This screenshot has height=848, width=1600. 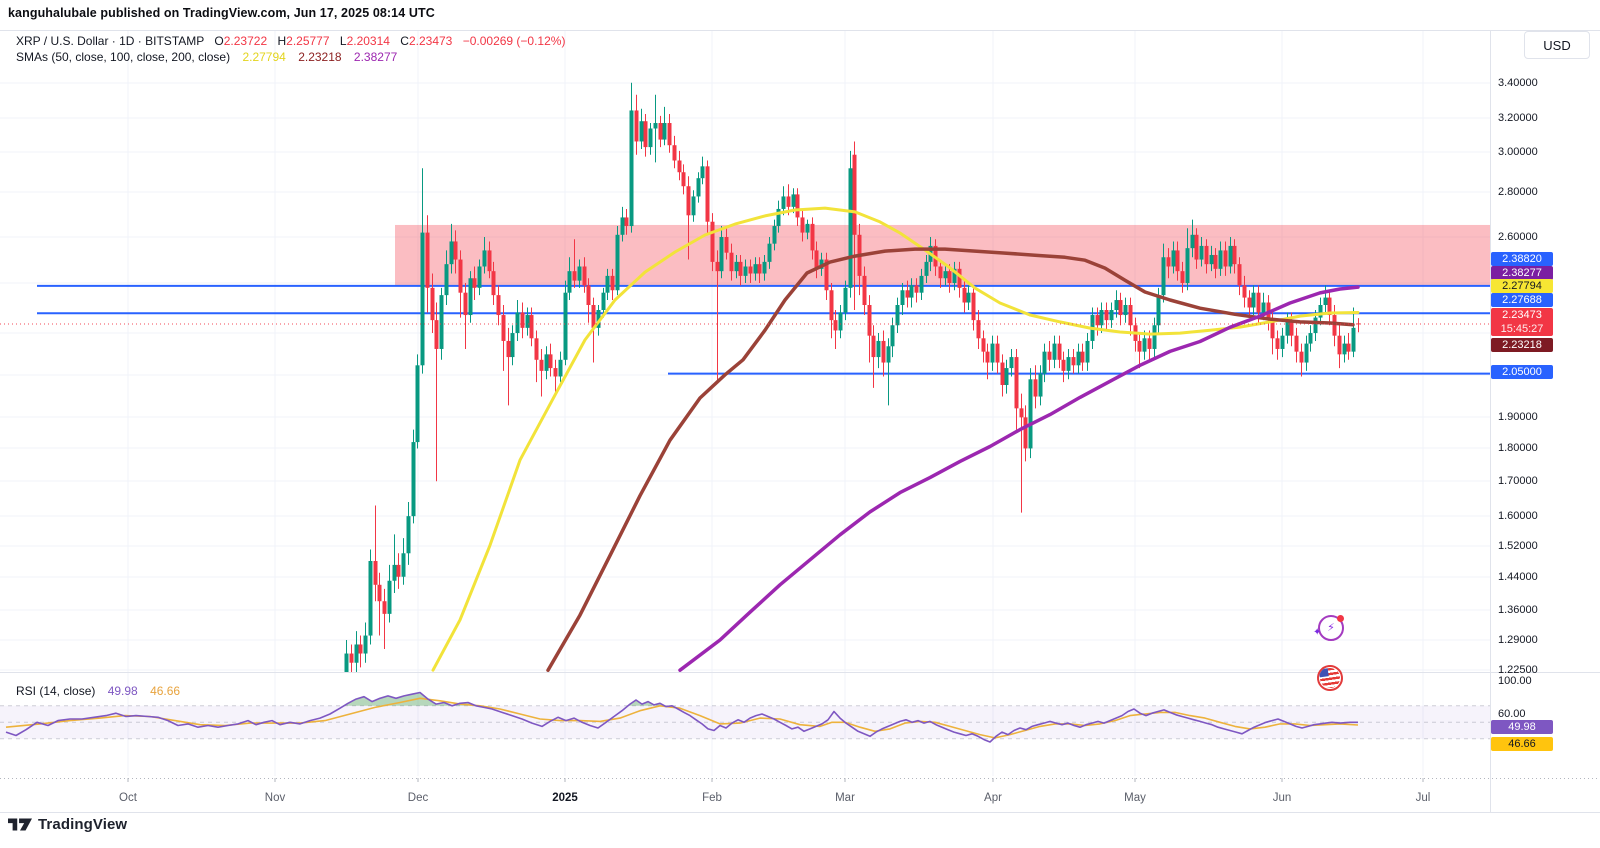 What do you see at coordinates (1522, 345) in the screenshot?
I see `price-axis-badge: 2.23218` at bounding box center [1522, 345].